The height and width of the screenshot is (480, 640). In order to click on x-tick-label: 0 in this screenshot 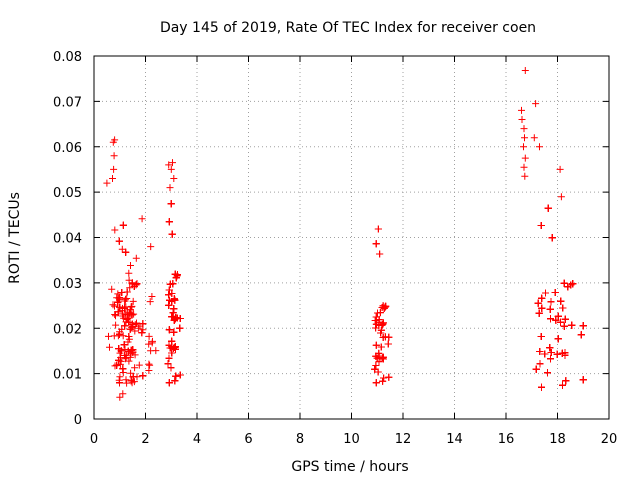, I will do `click(94, 439)`.